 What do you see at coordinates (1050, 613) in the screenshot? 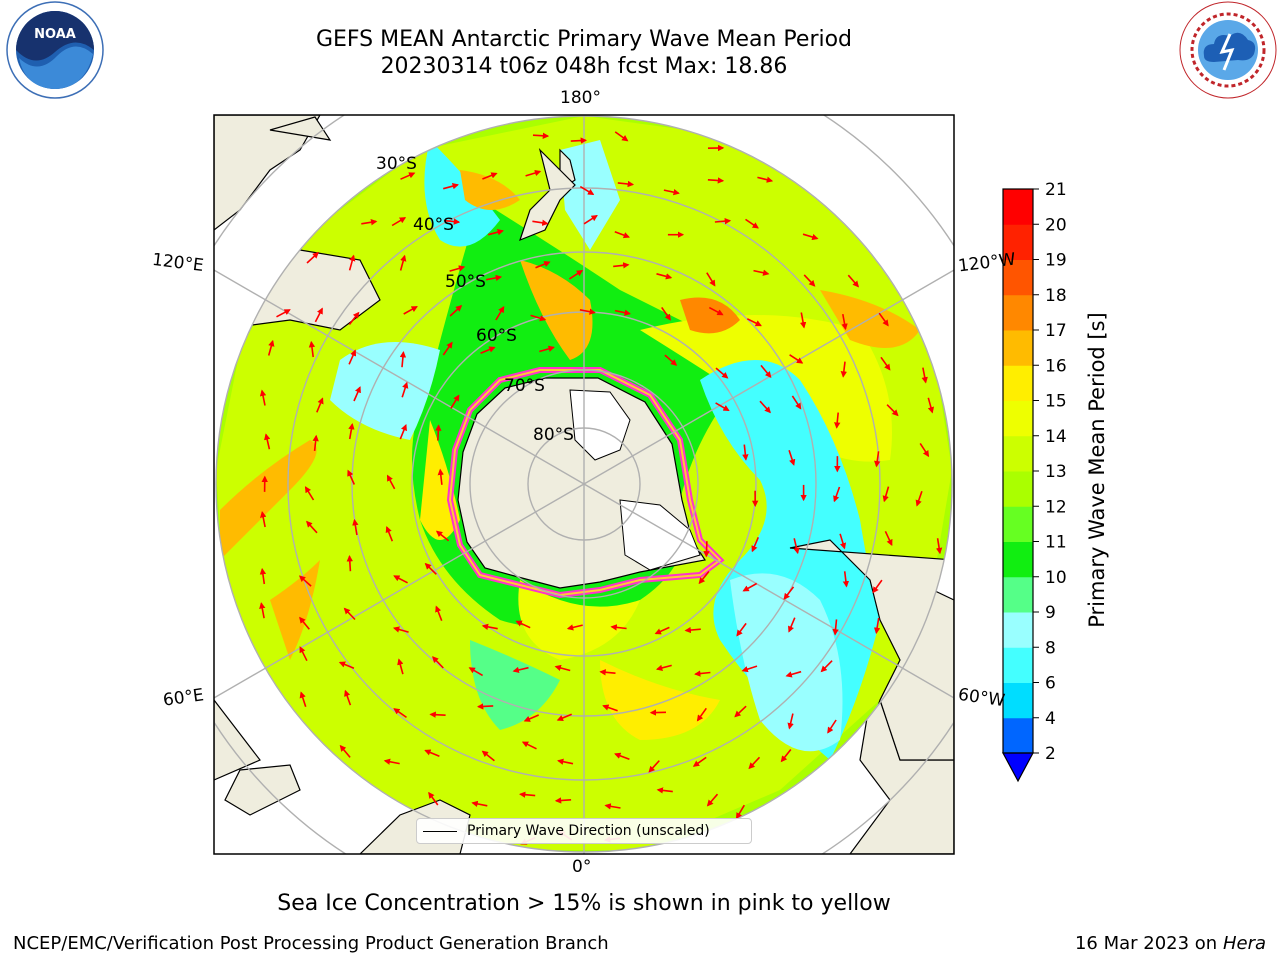
I see `colorbar-tick-label: 9` at bounding box center [1050, 613].